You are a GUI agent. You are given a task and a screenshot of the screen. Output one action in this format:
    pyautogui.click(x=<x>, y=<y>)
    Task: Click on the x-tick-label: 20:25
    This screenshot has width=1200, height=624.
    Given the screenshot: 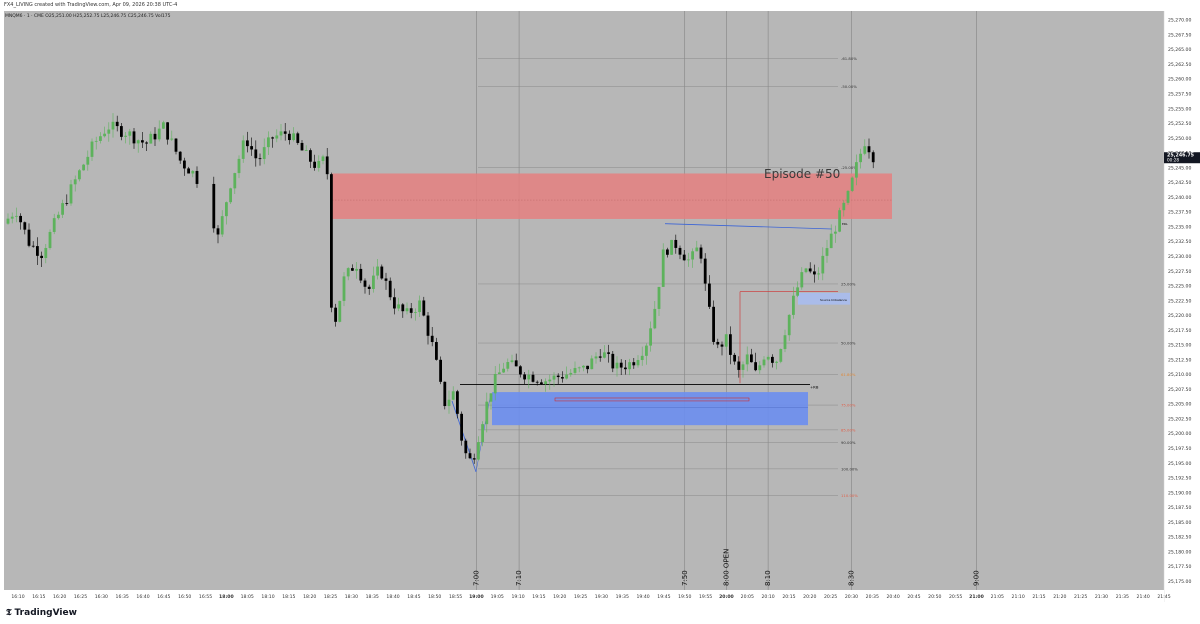 What is the action you would take?
    pyautogui.click(x=830, y=597)
    